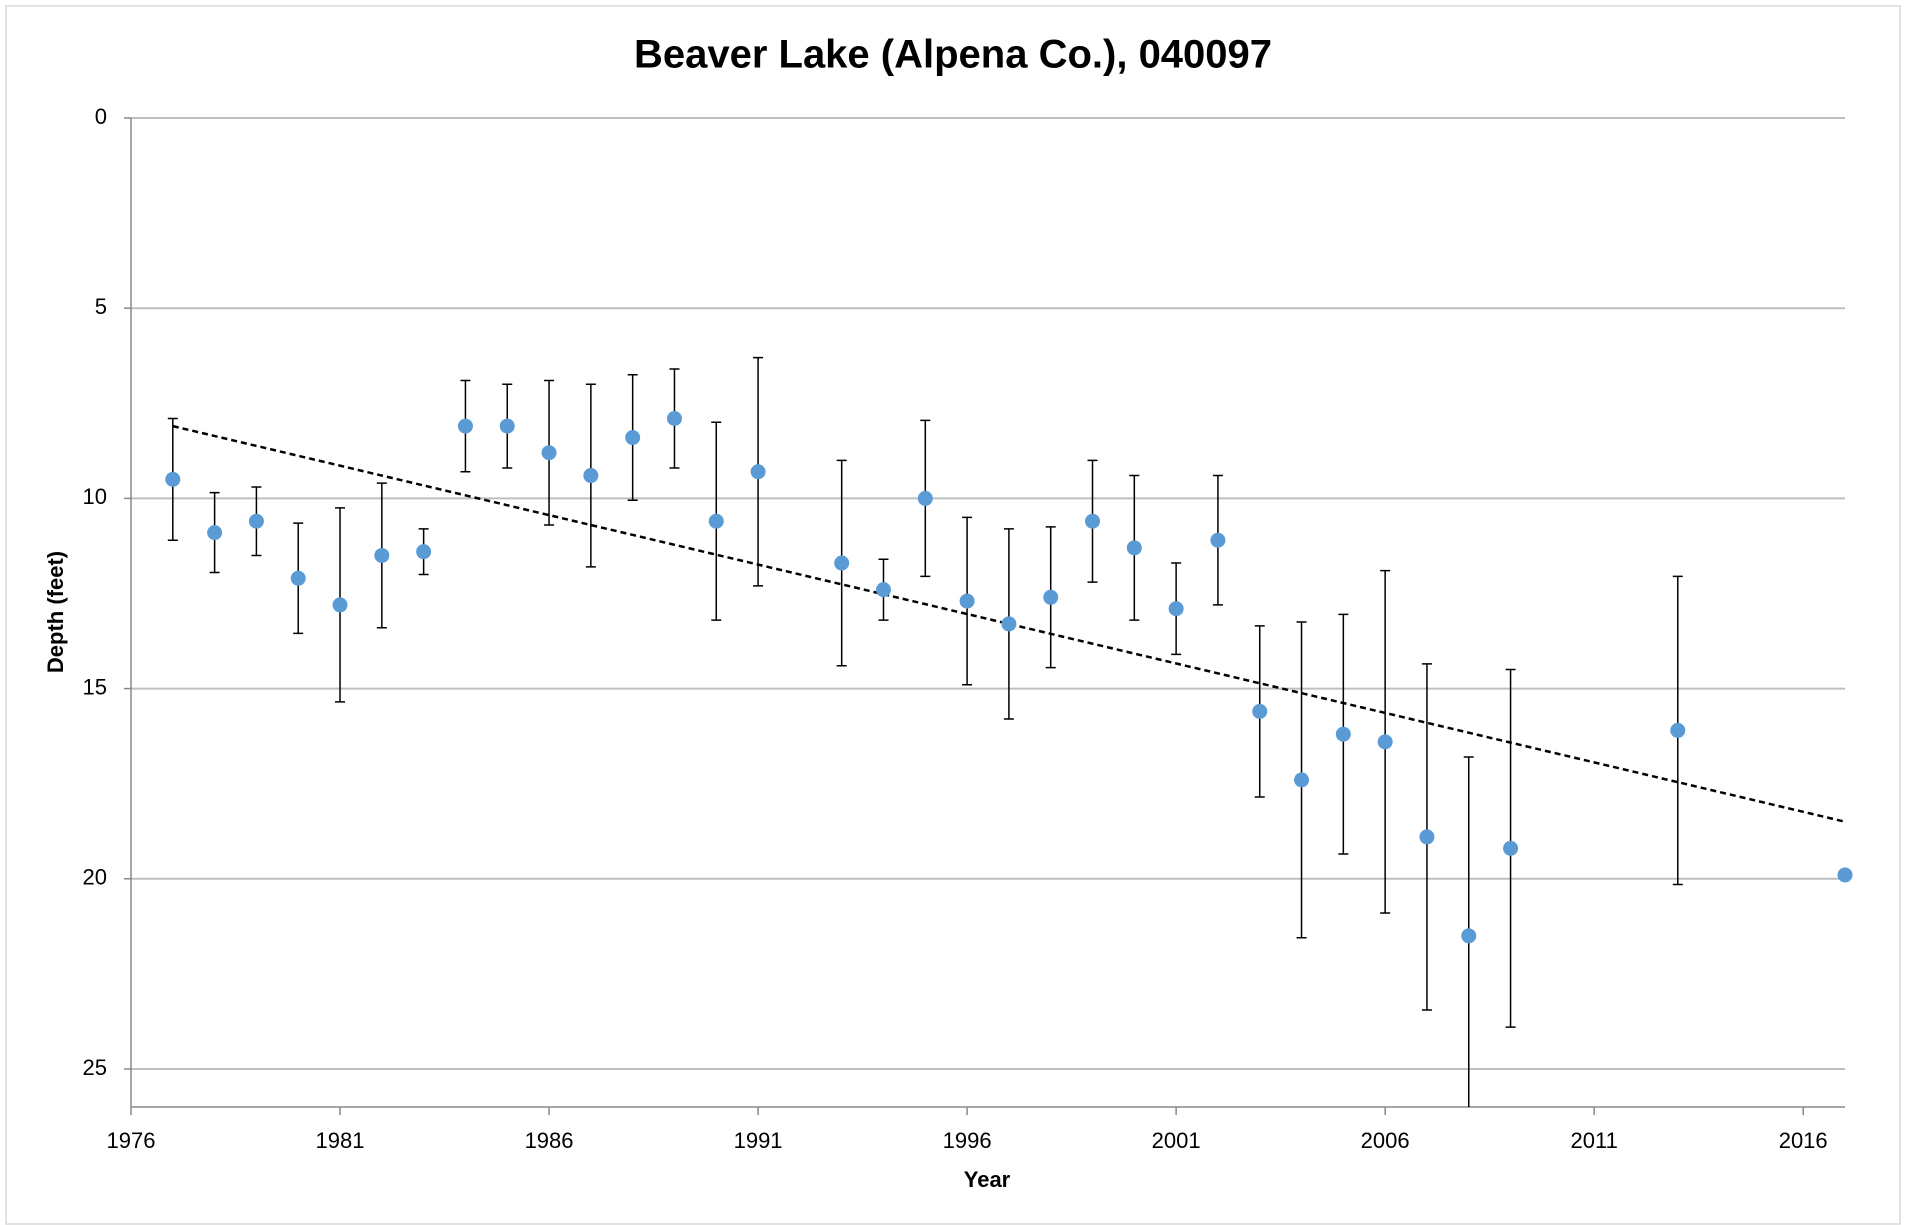 This screenshot has height=1225, width=1906. Describe the element at coordinates (1594, 1140) in the screenshot. I see `x-tick-label: 2011` at that location.